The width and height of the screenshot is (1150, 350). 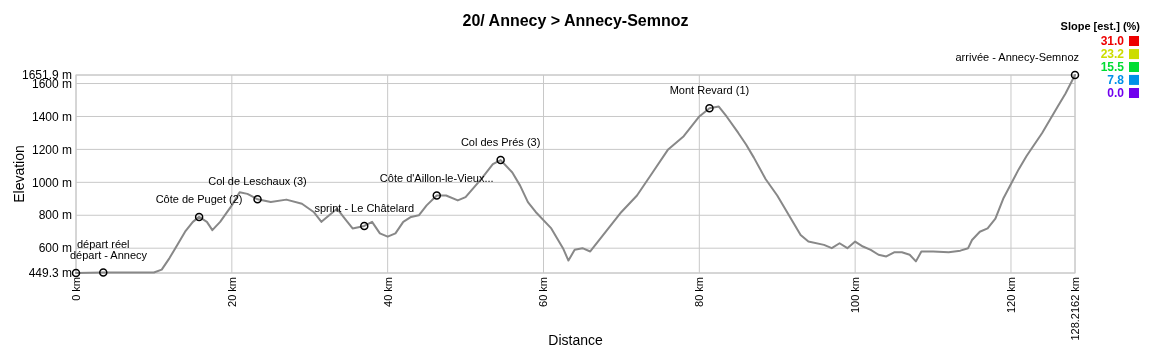 I want to click on annotation: arrivée - Annecy-Semnoz, so click(x=1017, y=57).